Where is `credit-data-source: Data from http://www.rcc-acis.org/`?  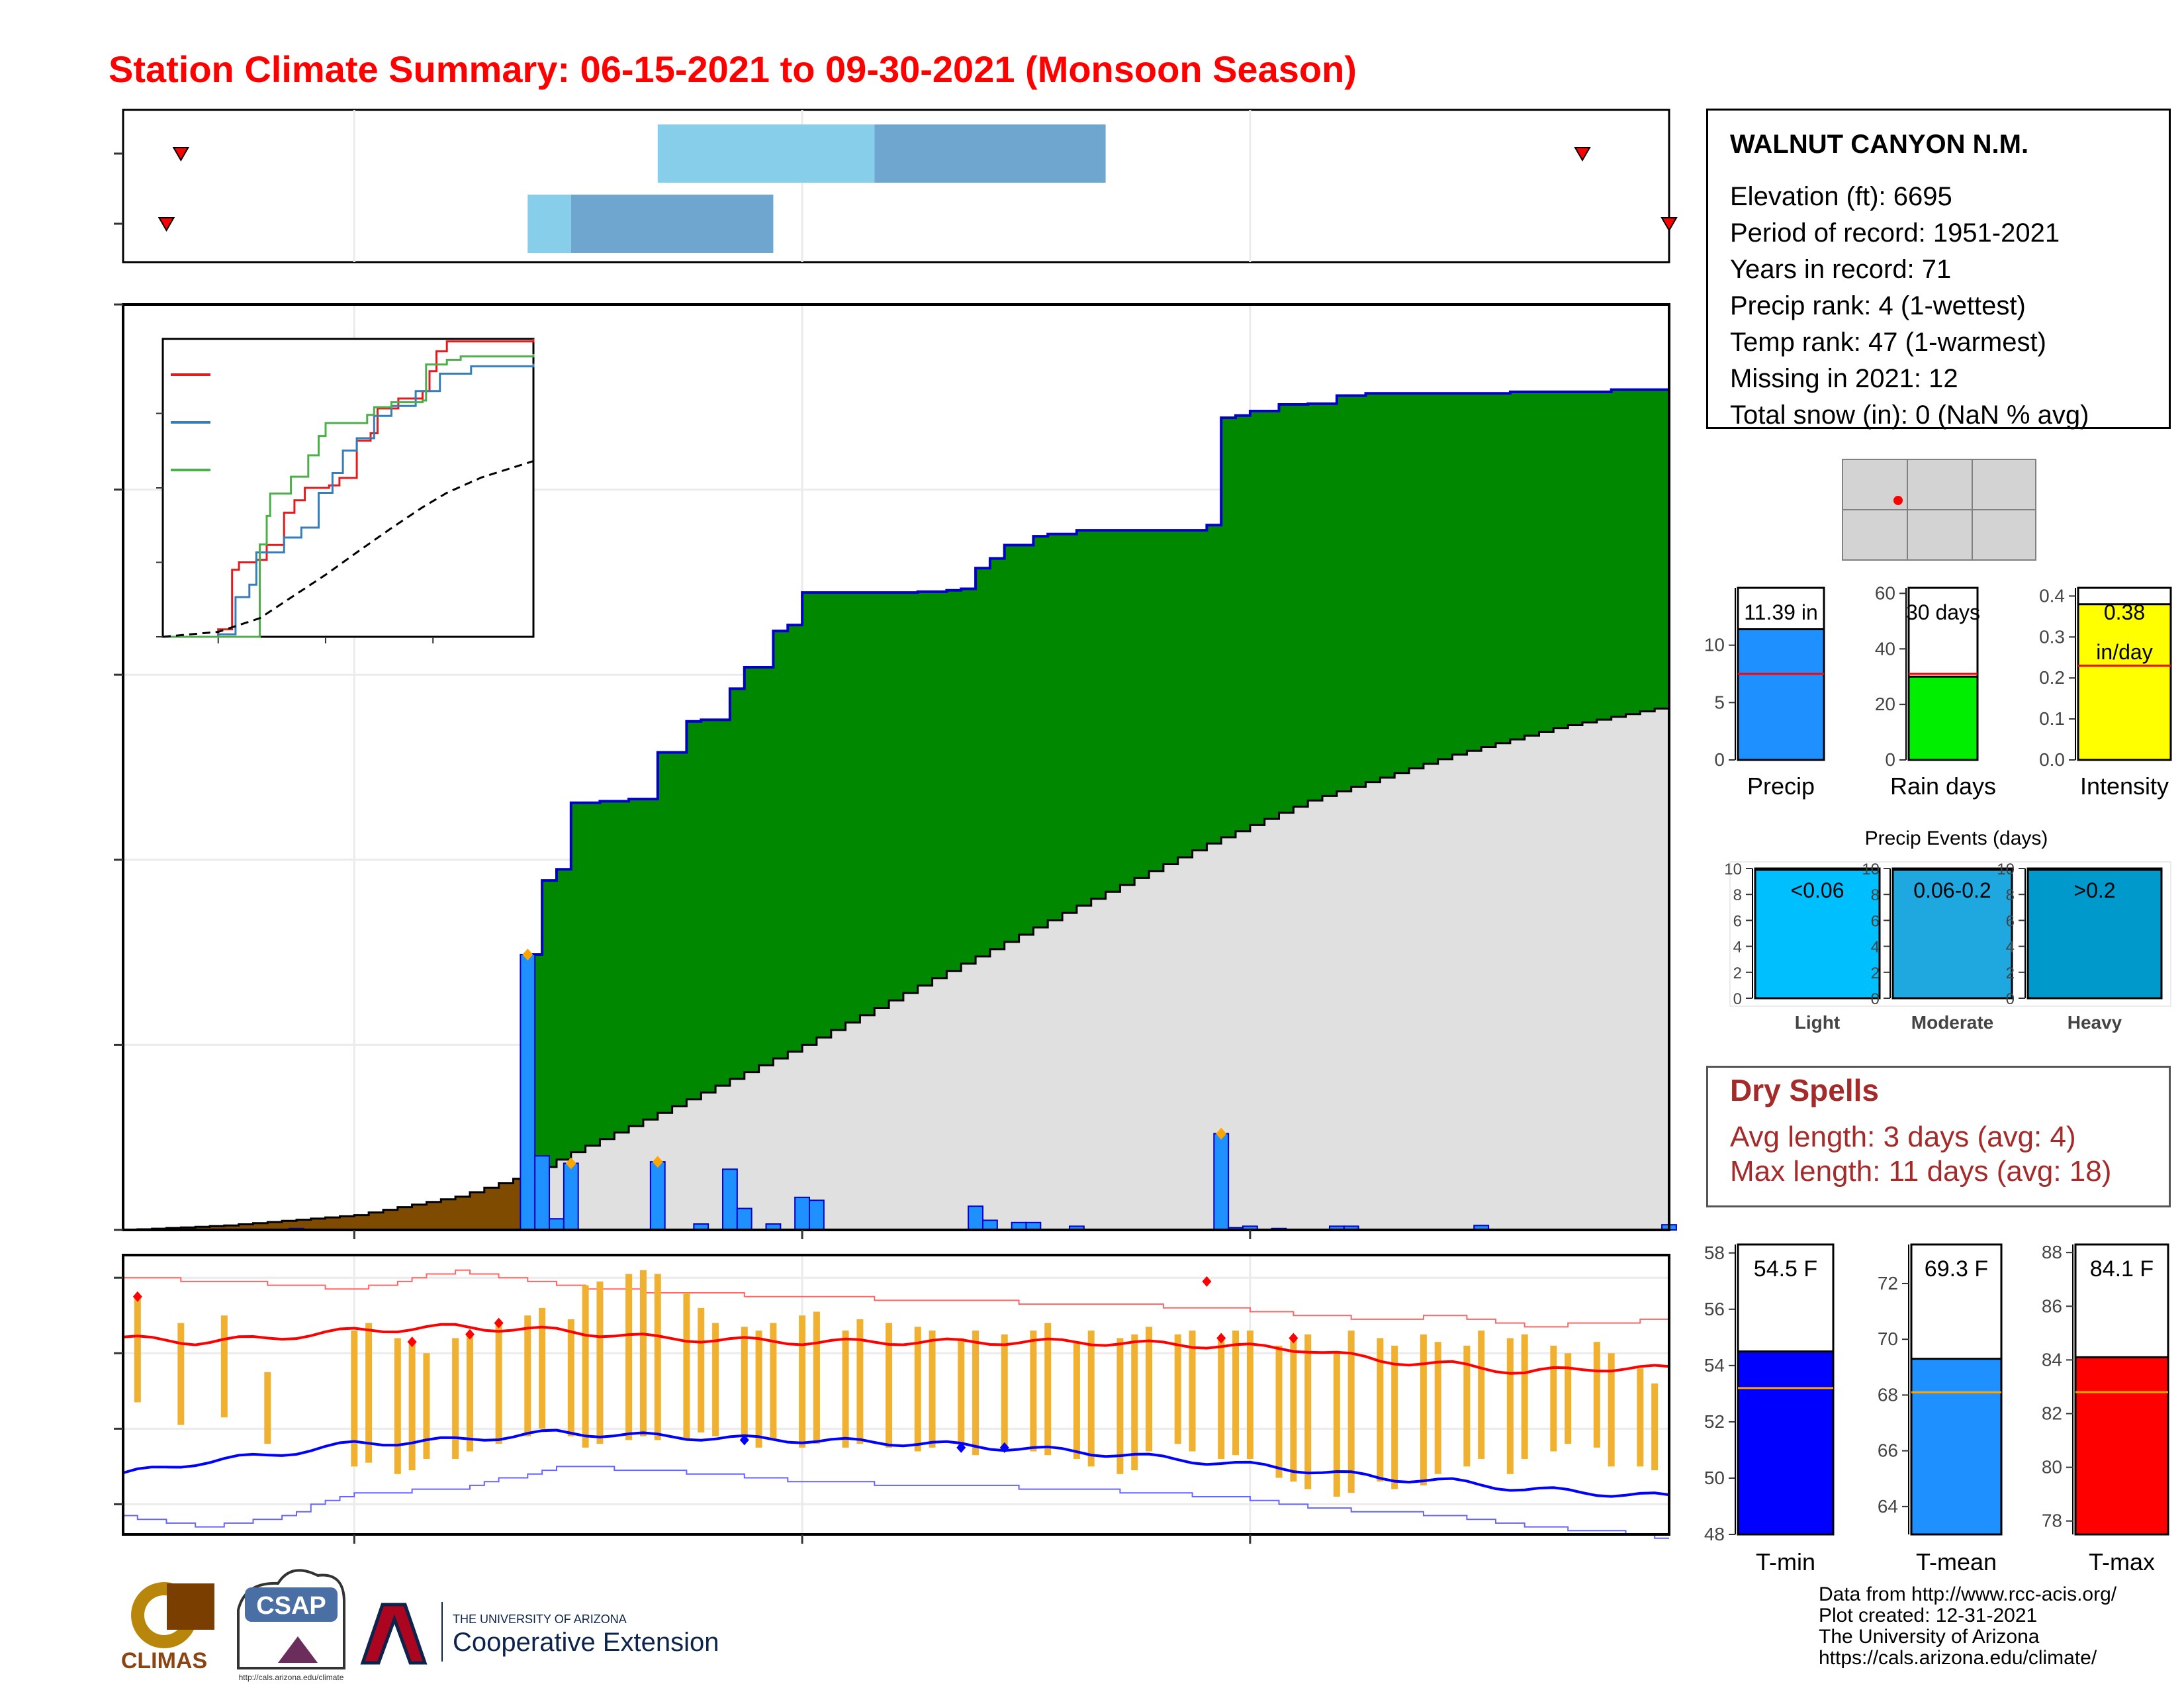 credit-data-source: Data from http://www.rcc-acis.org/ is located at coordinates (1968, 1594).